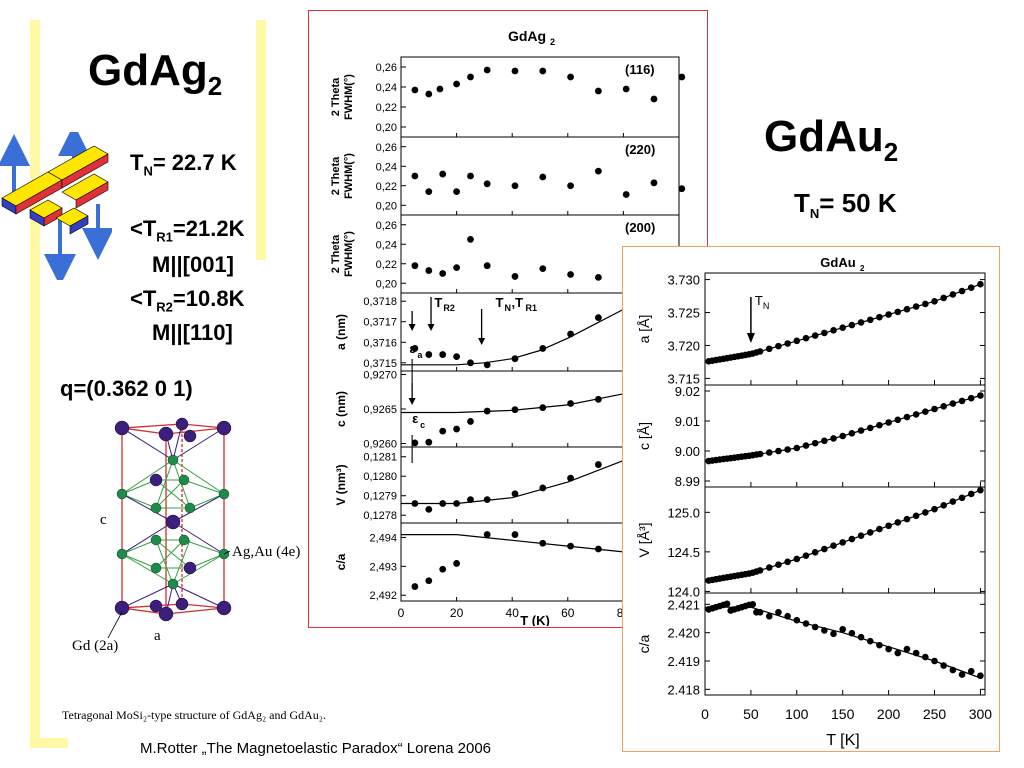 This screenshot has height=768, width=1024. What do you see at coordinates (843, 714) in the screenshot?
I see `x-tick-label: 150` at bounding box center [843, 714].